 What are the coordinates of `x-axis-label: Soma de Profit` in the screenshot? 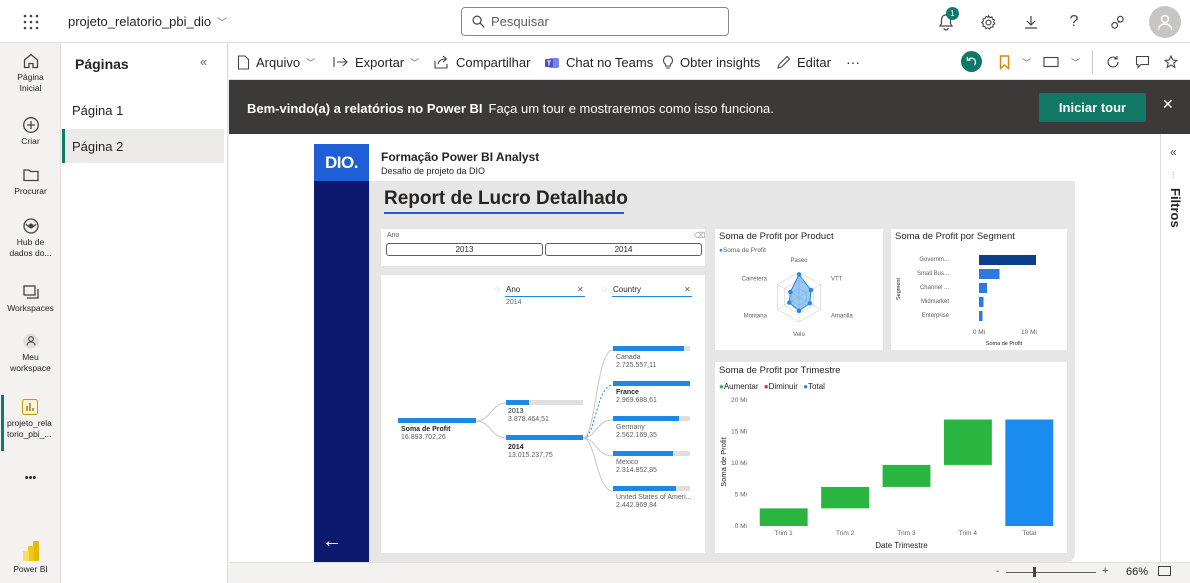 It's located at (1004, 344).